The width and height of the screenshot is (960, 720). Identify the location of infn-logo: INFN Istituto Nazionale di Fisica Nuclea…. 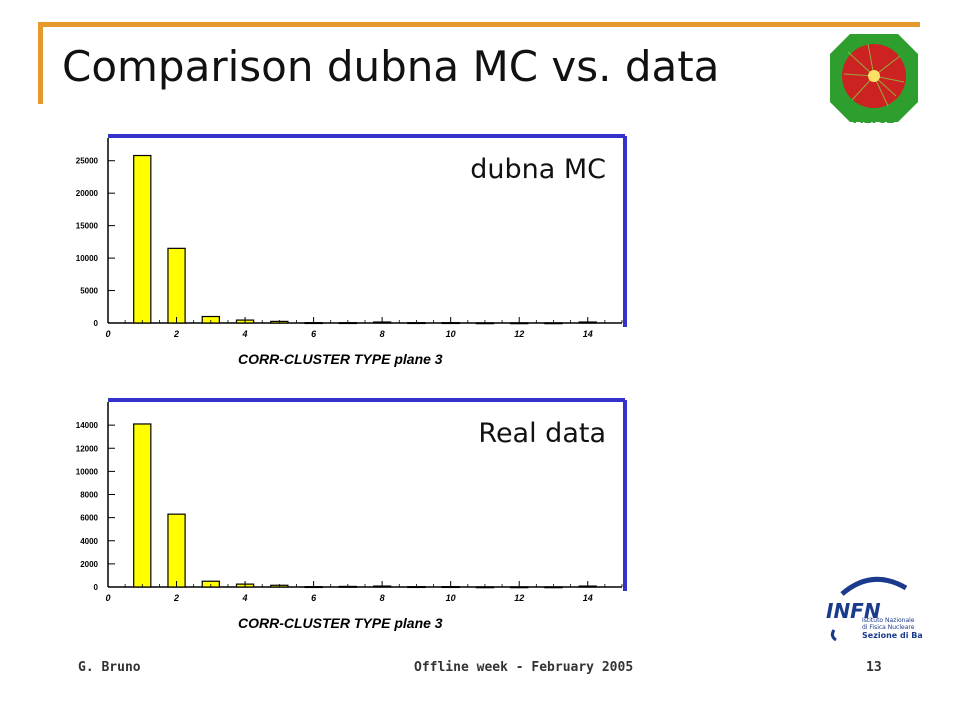
(874, 609).